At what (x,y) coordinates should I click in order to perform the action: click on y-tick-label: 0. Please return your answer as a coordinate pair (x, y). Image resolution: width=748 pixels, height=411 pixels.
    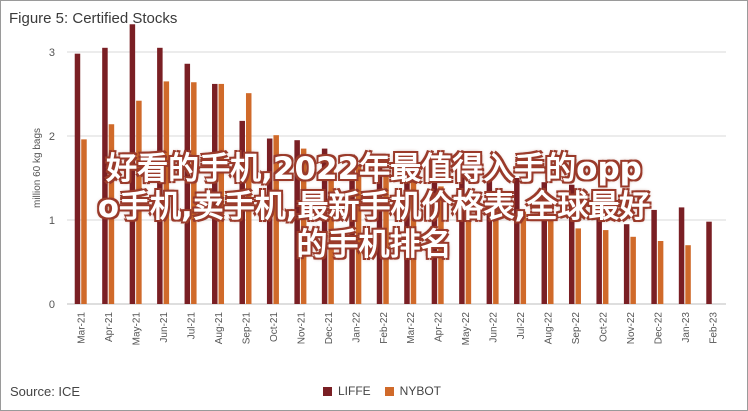
    Looking at the image, I should click on (52, 305).